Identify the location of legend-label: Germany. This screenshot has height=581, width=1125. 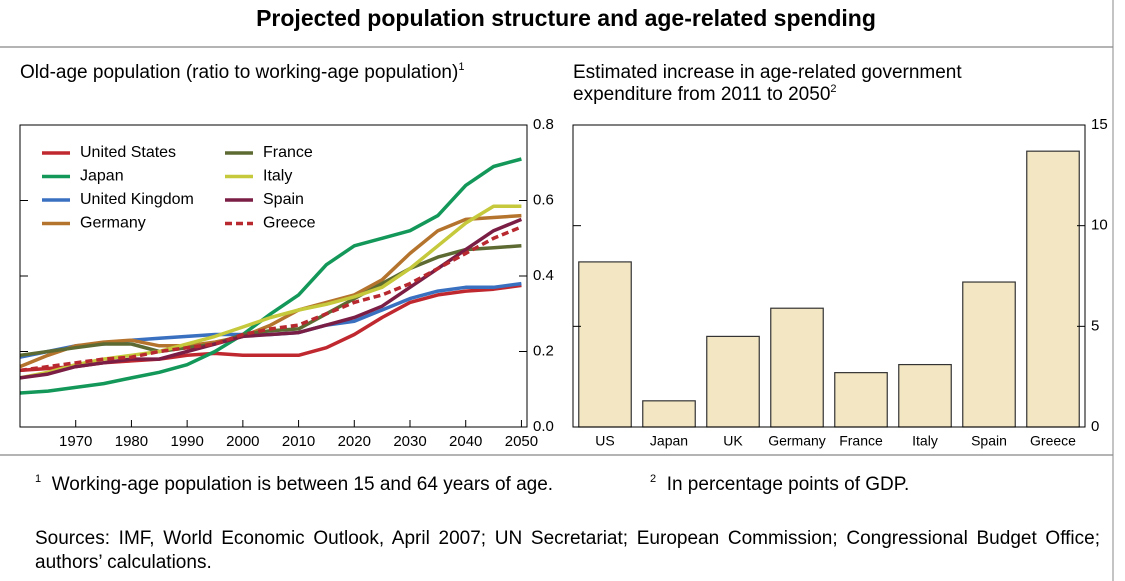
(113, 223).